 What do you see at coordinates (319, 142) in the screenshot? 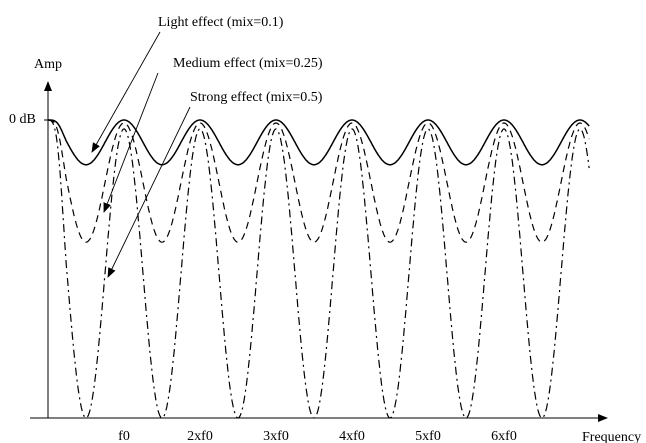
I see `series-line-light` at bounding box center [319, 142].